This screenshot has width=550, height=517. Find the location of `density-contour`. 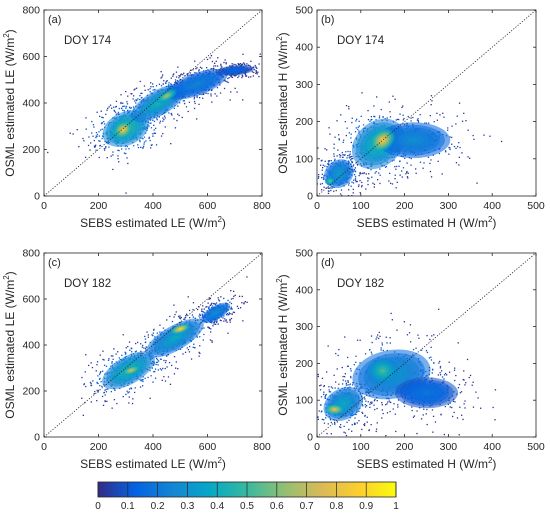

density-contour is located at coordinates (413, 140).